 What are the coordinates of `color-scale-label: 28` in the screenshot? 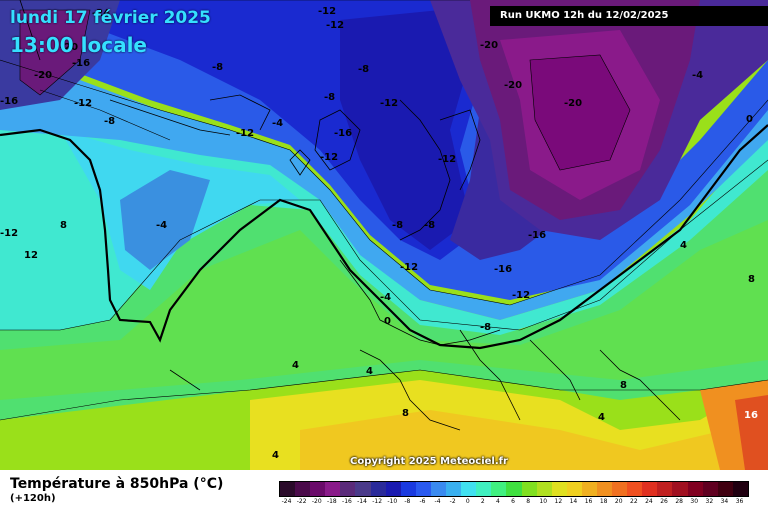 It's located at (679, 501).